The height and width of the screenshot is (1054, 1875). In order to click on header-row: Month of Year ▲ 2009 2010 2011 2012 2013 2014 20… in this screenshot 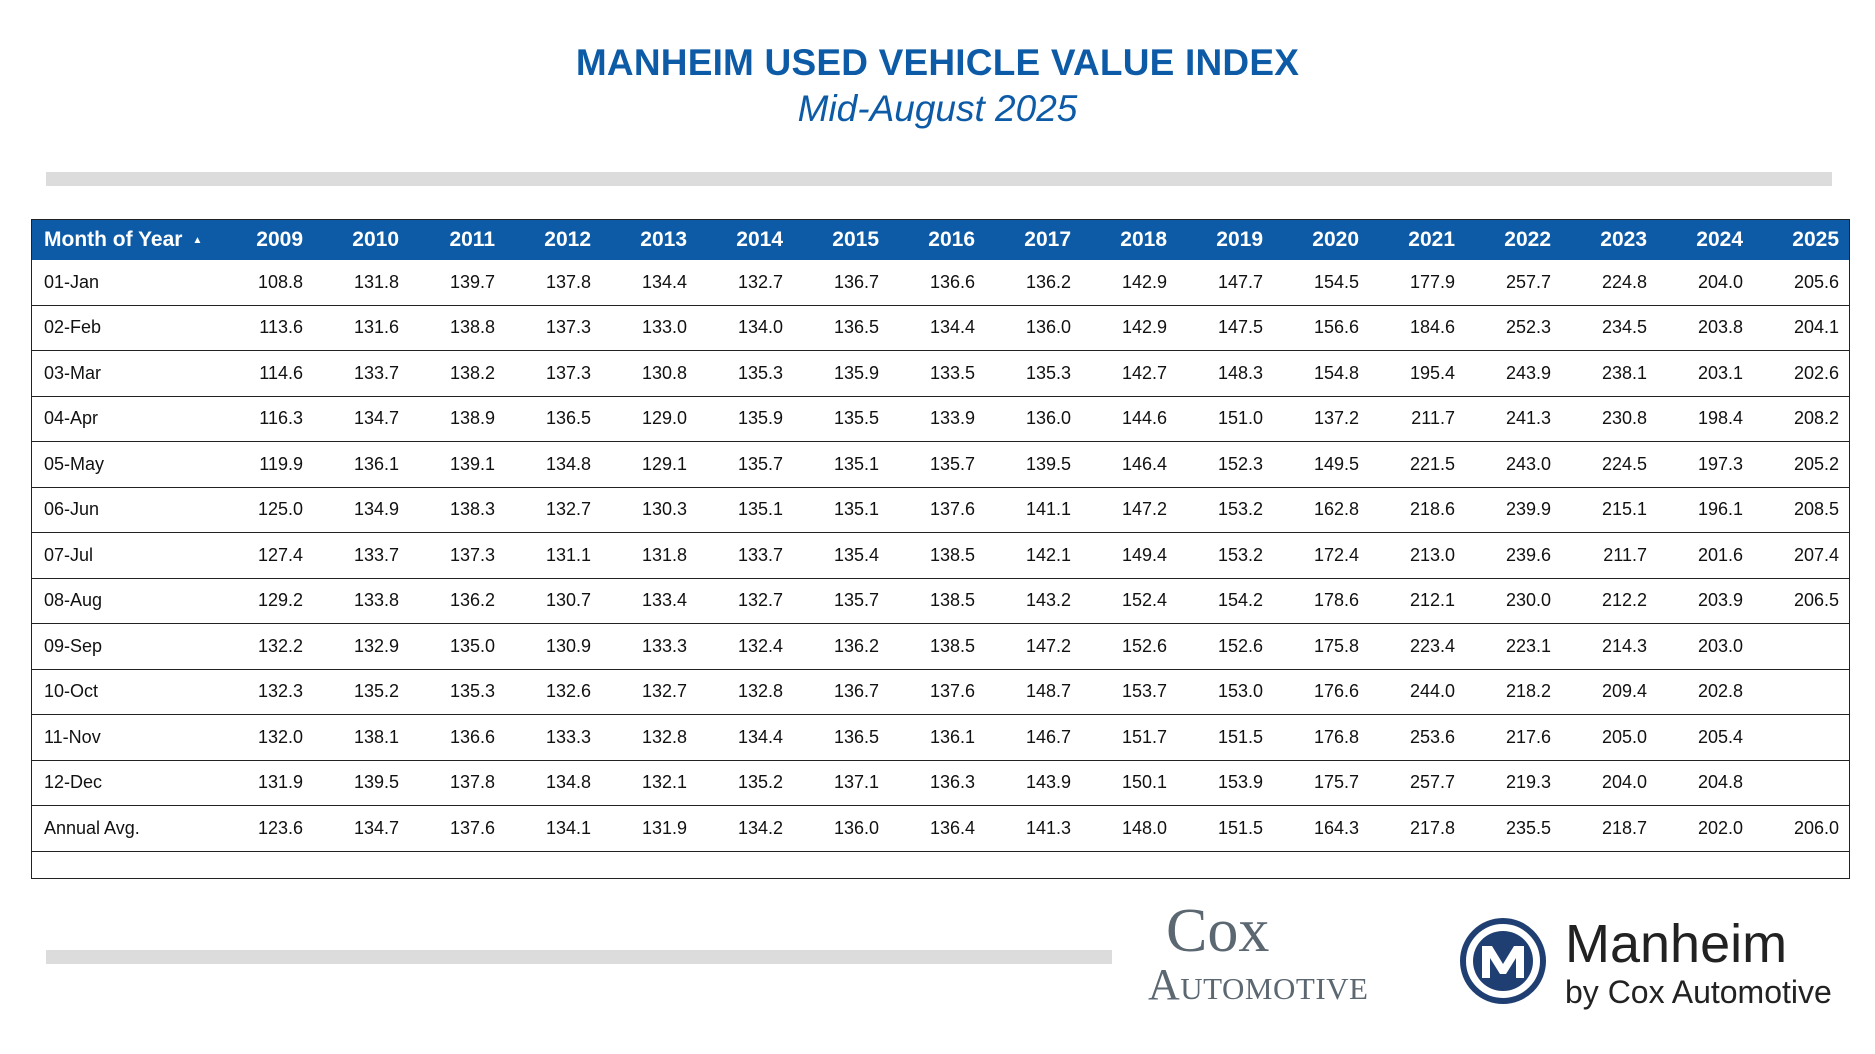, I will do `click(940, 240)`.